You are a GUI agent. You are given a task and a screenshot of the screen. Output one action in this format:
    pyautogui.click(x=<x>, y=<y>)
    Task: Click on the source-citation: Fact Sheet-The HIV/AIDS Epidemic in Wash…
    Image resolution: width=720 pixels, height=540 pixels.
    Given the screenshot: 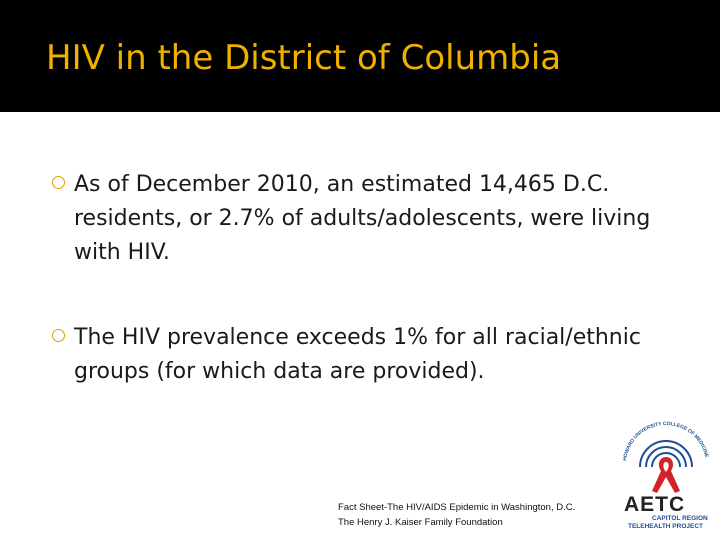 What is the action you would take?
    pyautogui.click(x=456, y=515)
    